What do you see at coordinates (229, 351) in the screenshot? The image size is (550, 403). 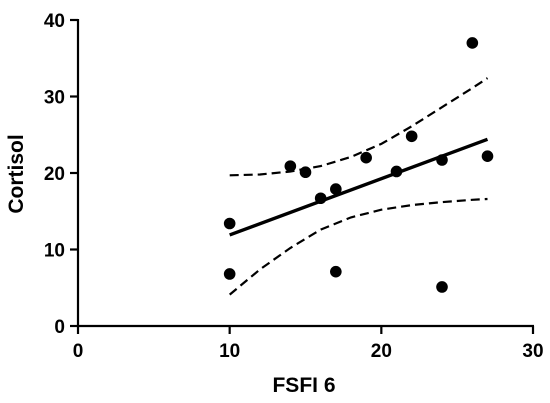 I see `x-tick-label: 10` at bounding box center [229, 351].